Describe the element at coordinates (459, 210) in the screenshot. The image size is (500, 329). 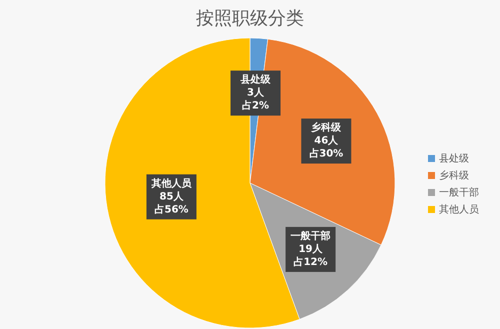
I see `legend-label: 其他人员` at that location.